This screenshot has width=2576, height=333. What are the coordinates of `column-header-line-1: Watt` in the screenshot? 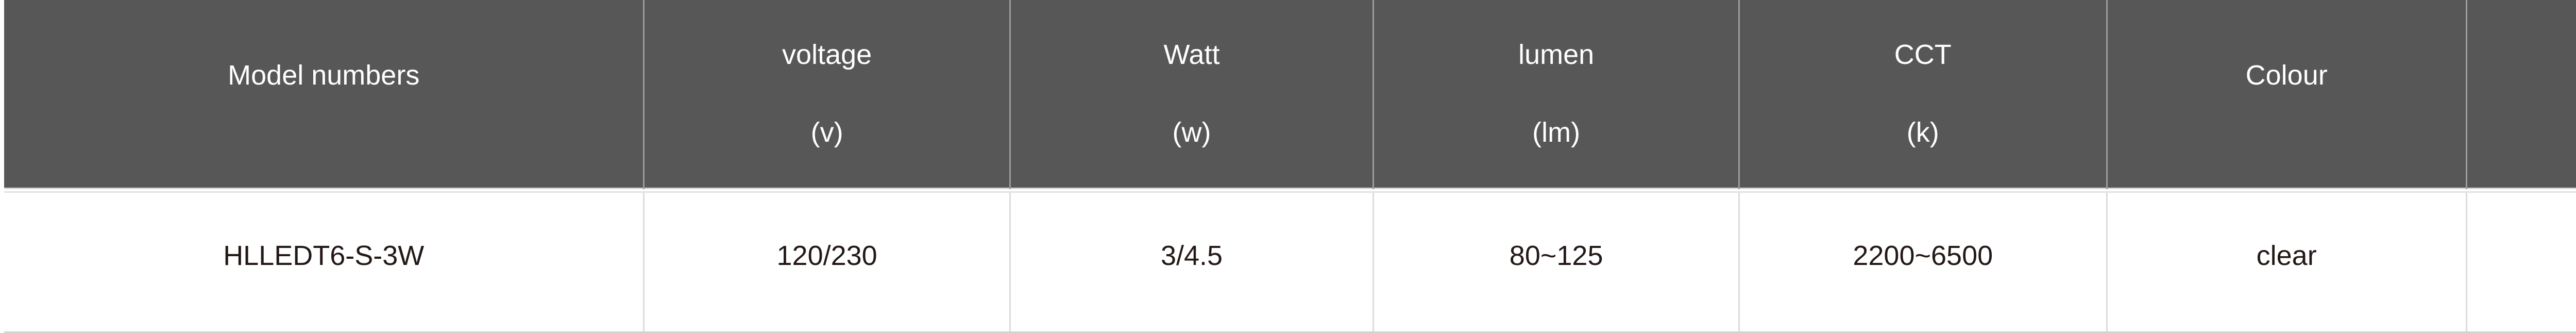 It's located at (1191, 55).